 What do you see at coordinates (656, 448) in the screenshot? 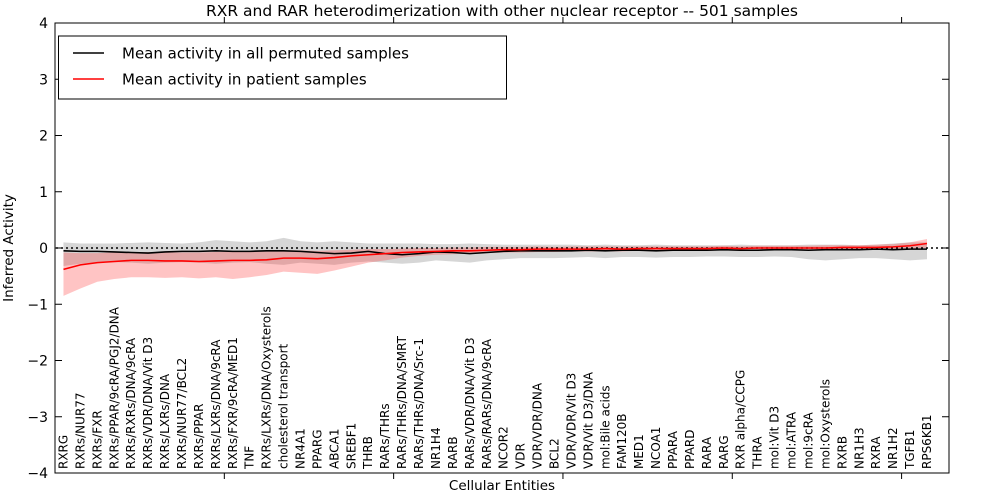
I see `x-category-label: NCOA1` at bounding box center [656, 448].